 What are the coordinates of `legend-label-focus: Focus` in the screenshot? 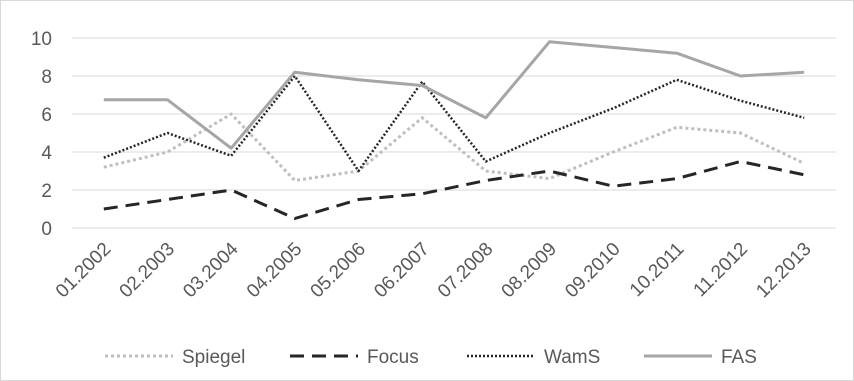 It's located at (393, 357).